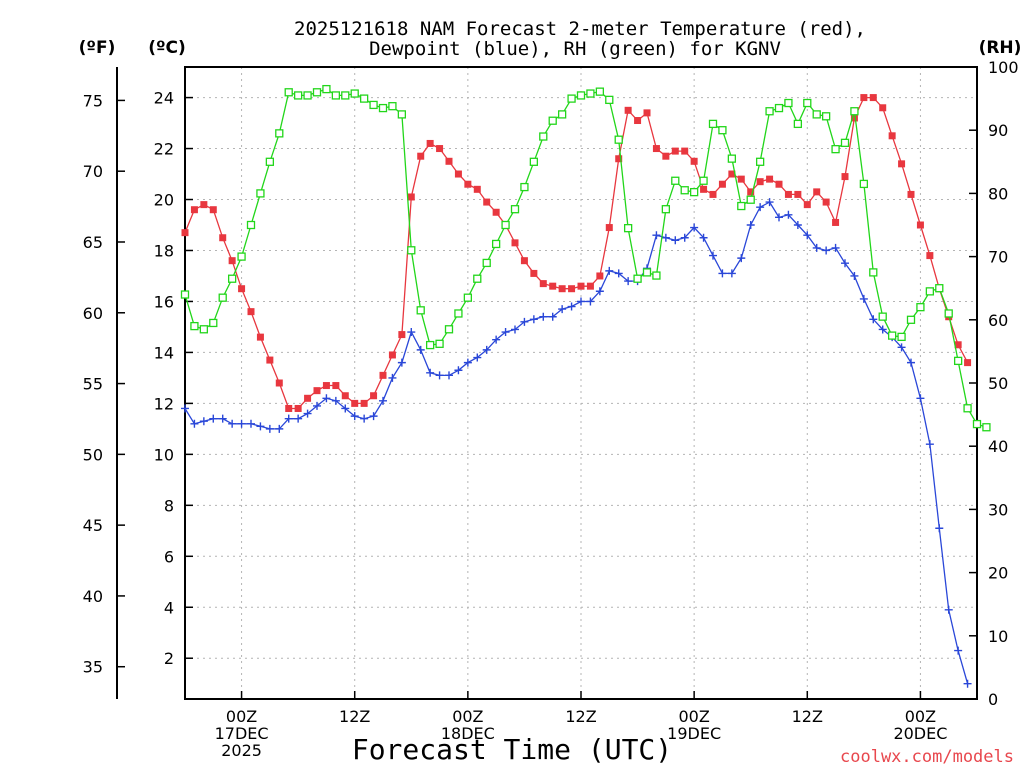 The width and height of the screenshot is (1024, 768). What do you see at coordinates (694, 733) in the screenshot?
I see `time-tick-label: 19DEC` at bounding box center [694, 733].